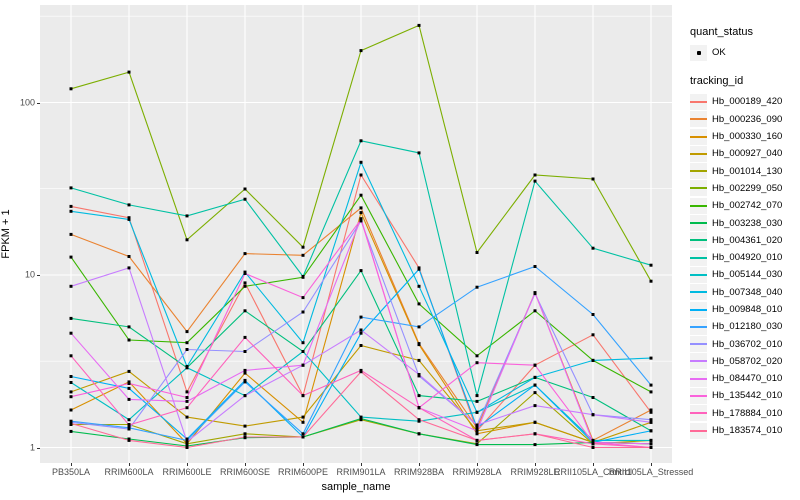 Image resolution: width=800 pixels, height=500 pixels. What do you see at coordinates (38, 448) in the screenshot?
I see `y-tick-mark` at bounding box center [38, 448].